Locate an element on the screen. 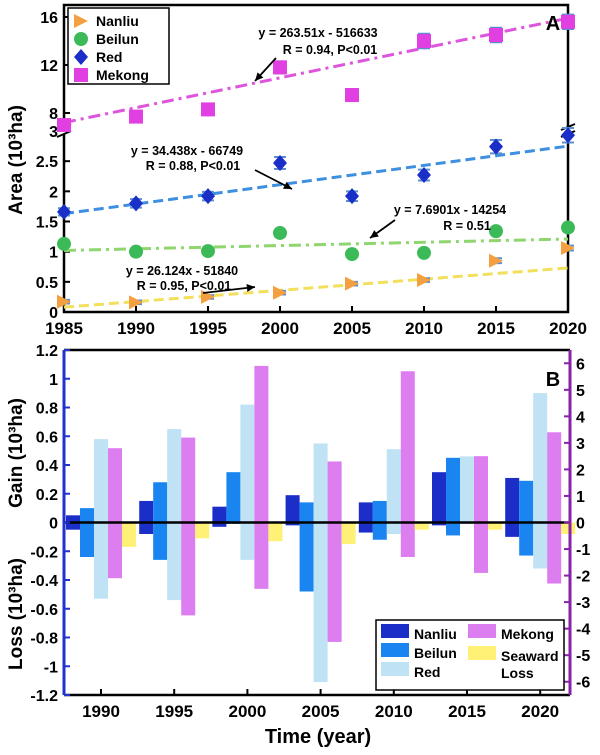 The image size is (600, 755). panel-a-legend: Nanliu Beilun Red Mekong is located at coordinates (118, 46).